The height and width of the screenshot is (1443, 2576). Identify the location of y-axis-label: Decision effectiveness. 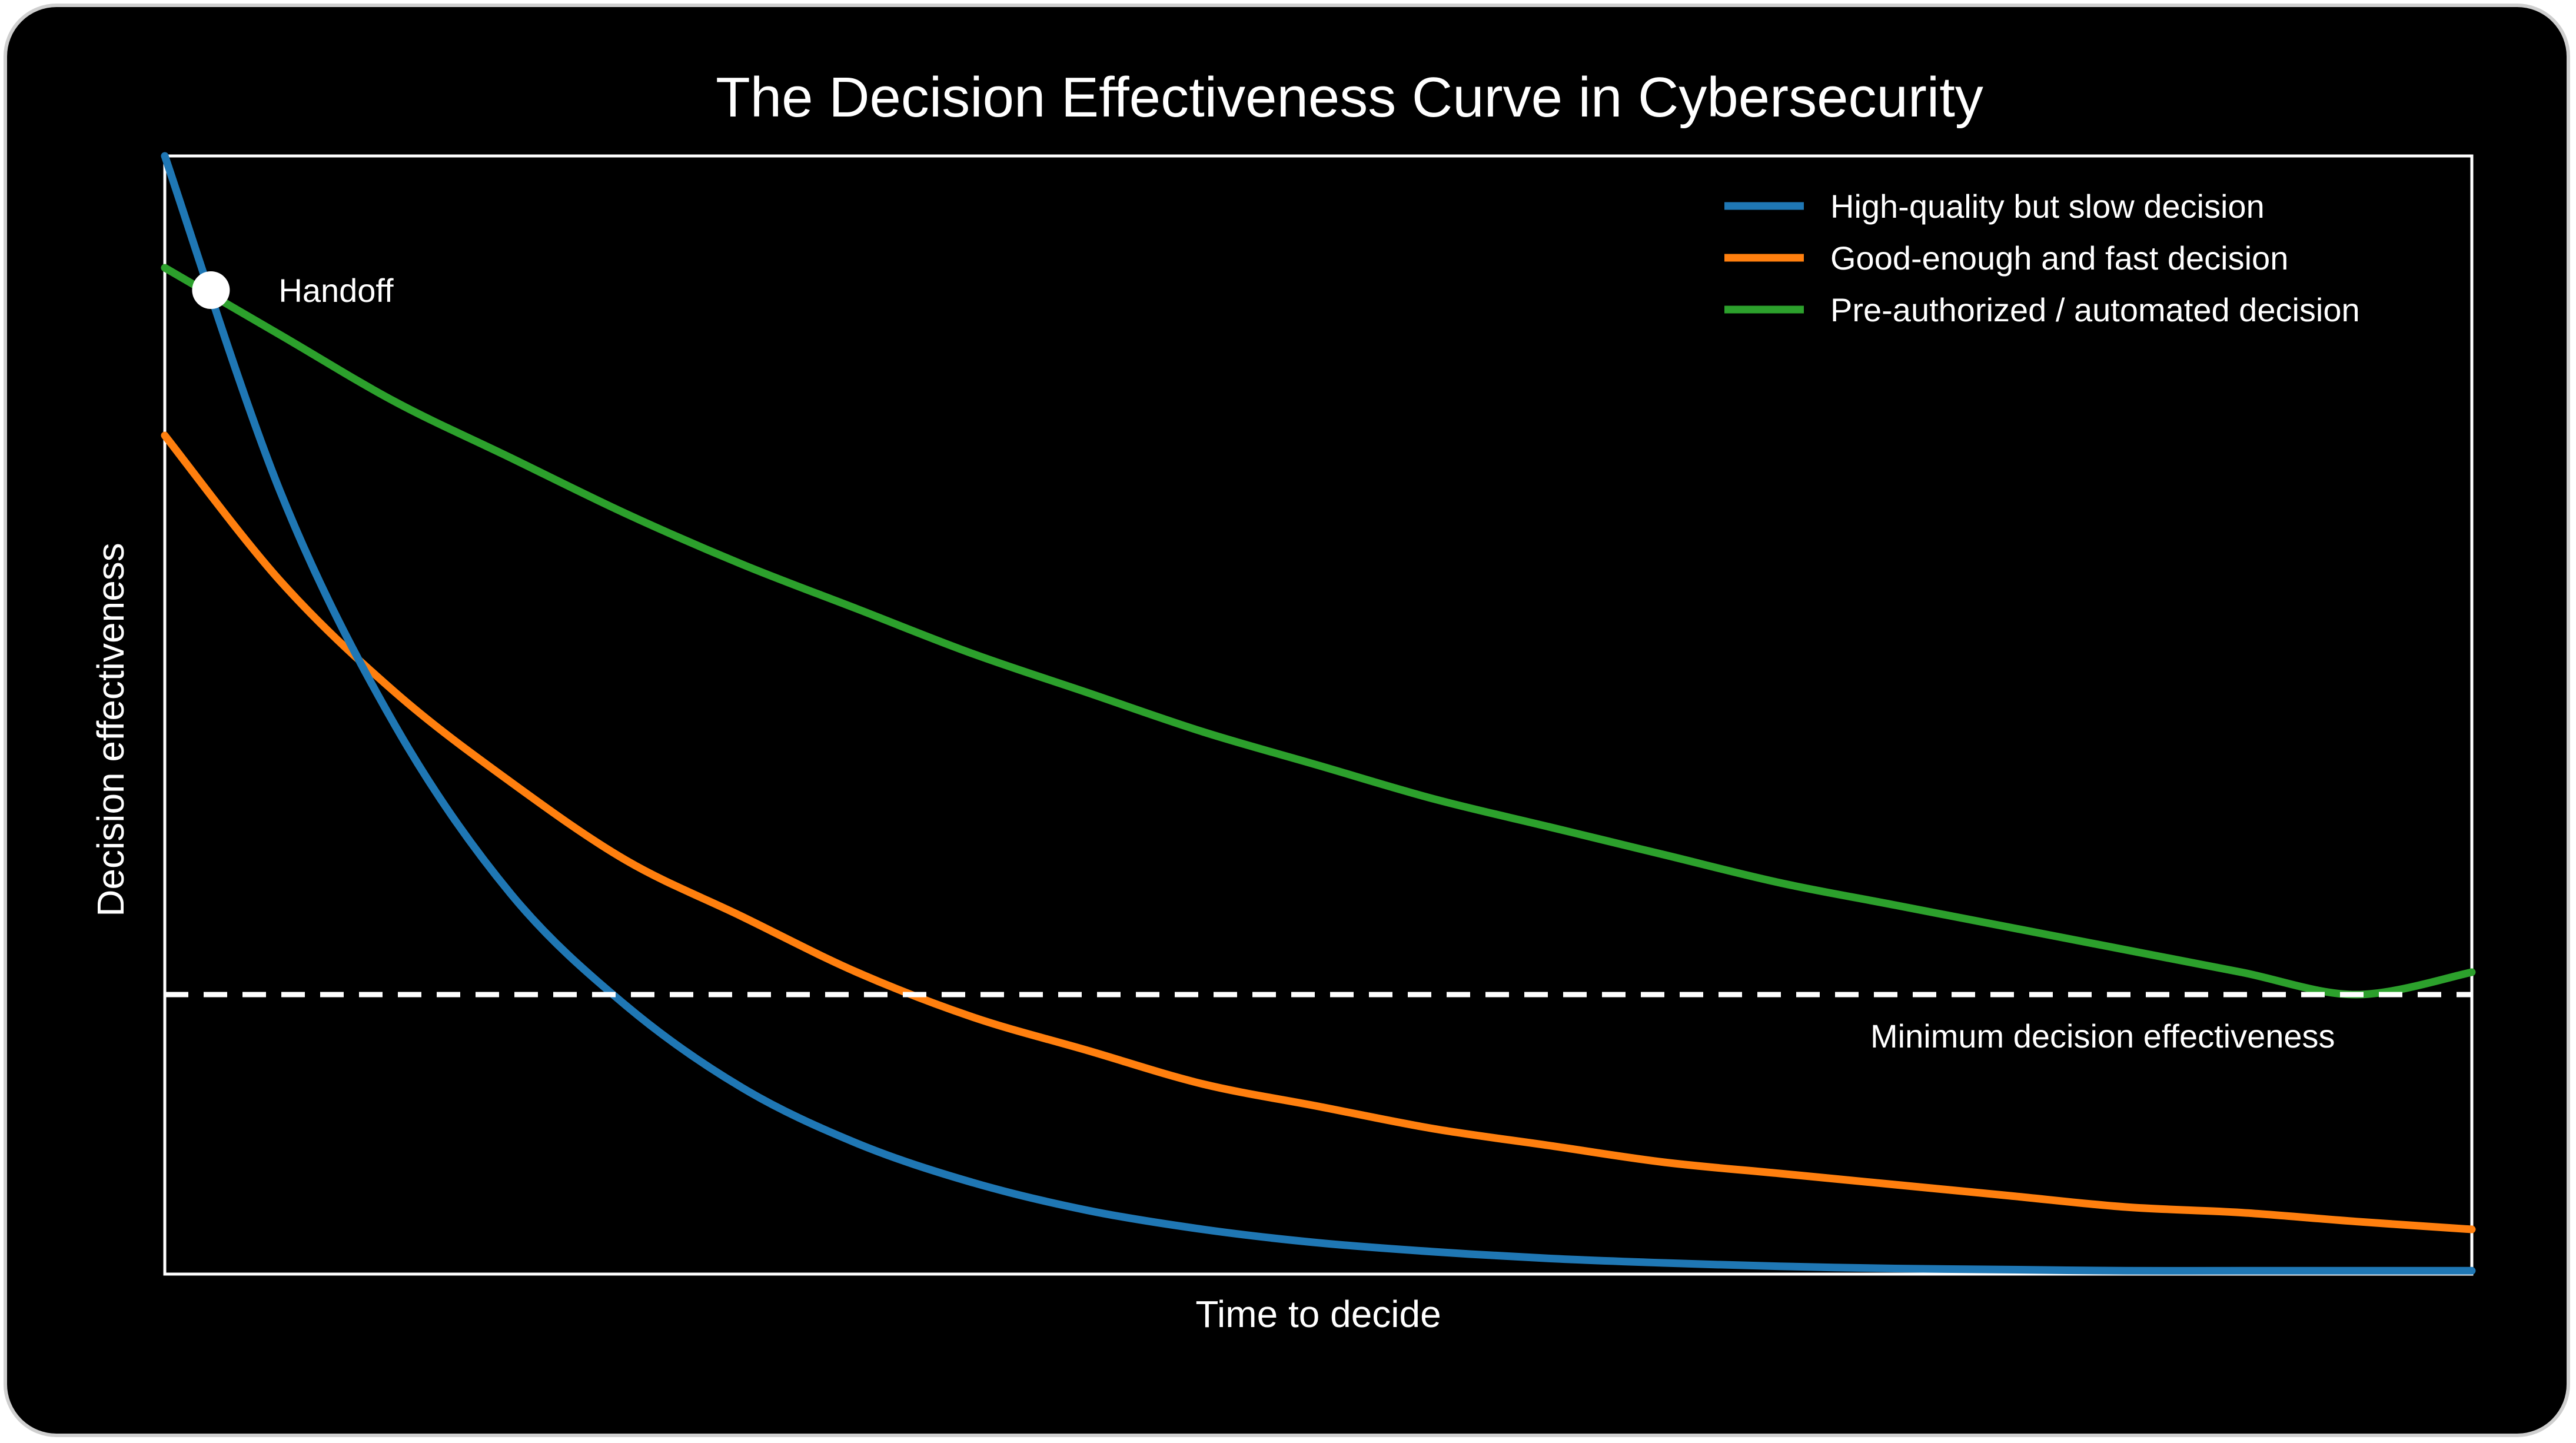
(110, 730).